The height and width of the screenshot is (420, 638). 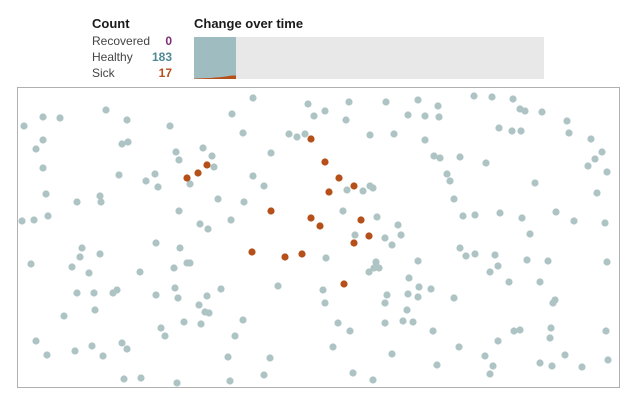 I want to click on recovered-label: Recovered, so click(x=121, y=41).